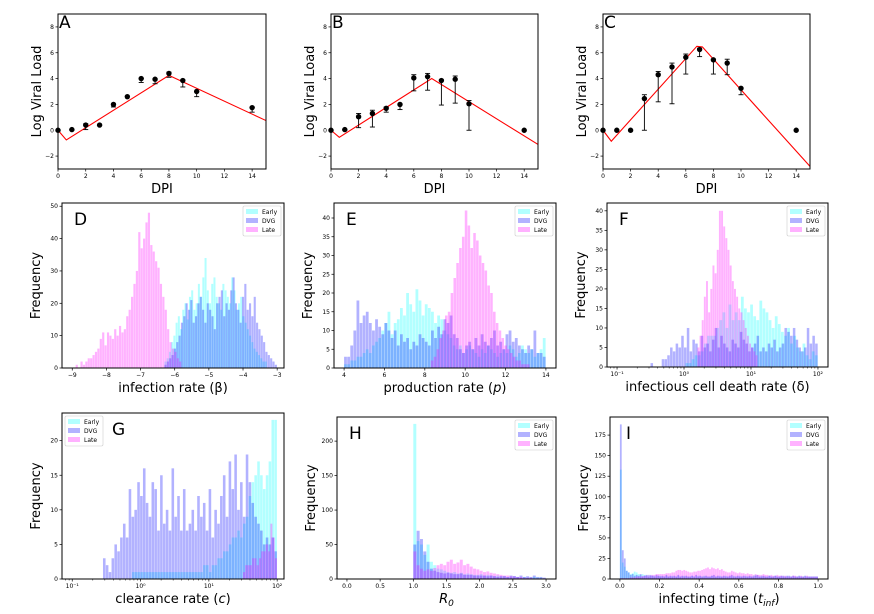  What do you see at coordinates (204, 499) in the screenshot?
I see `series-early` at bounding box center [204, 499].